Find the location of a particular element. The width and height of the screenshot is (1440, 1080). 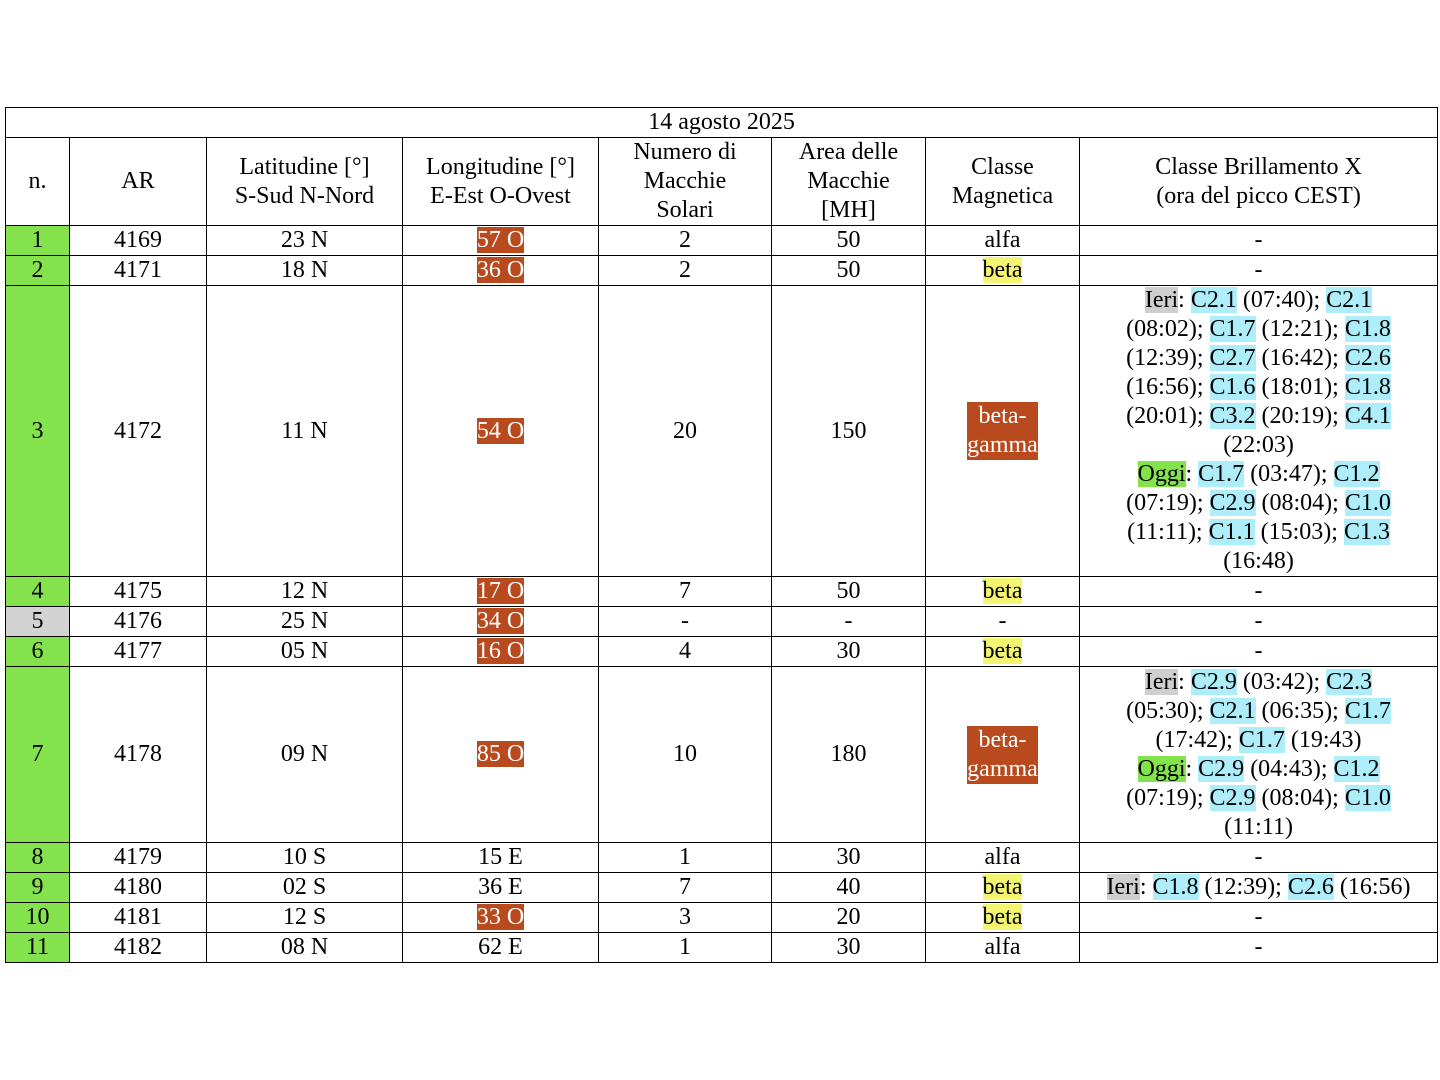

longitude-cell: 62 E is located at coordinates (500, 947).